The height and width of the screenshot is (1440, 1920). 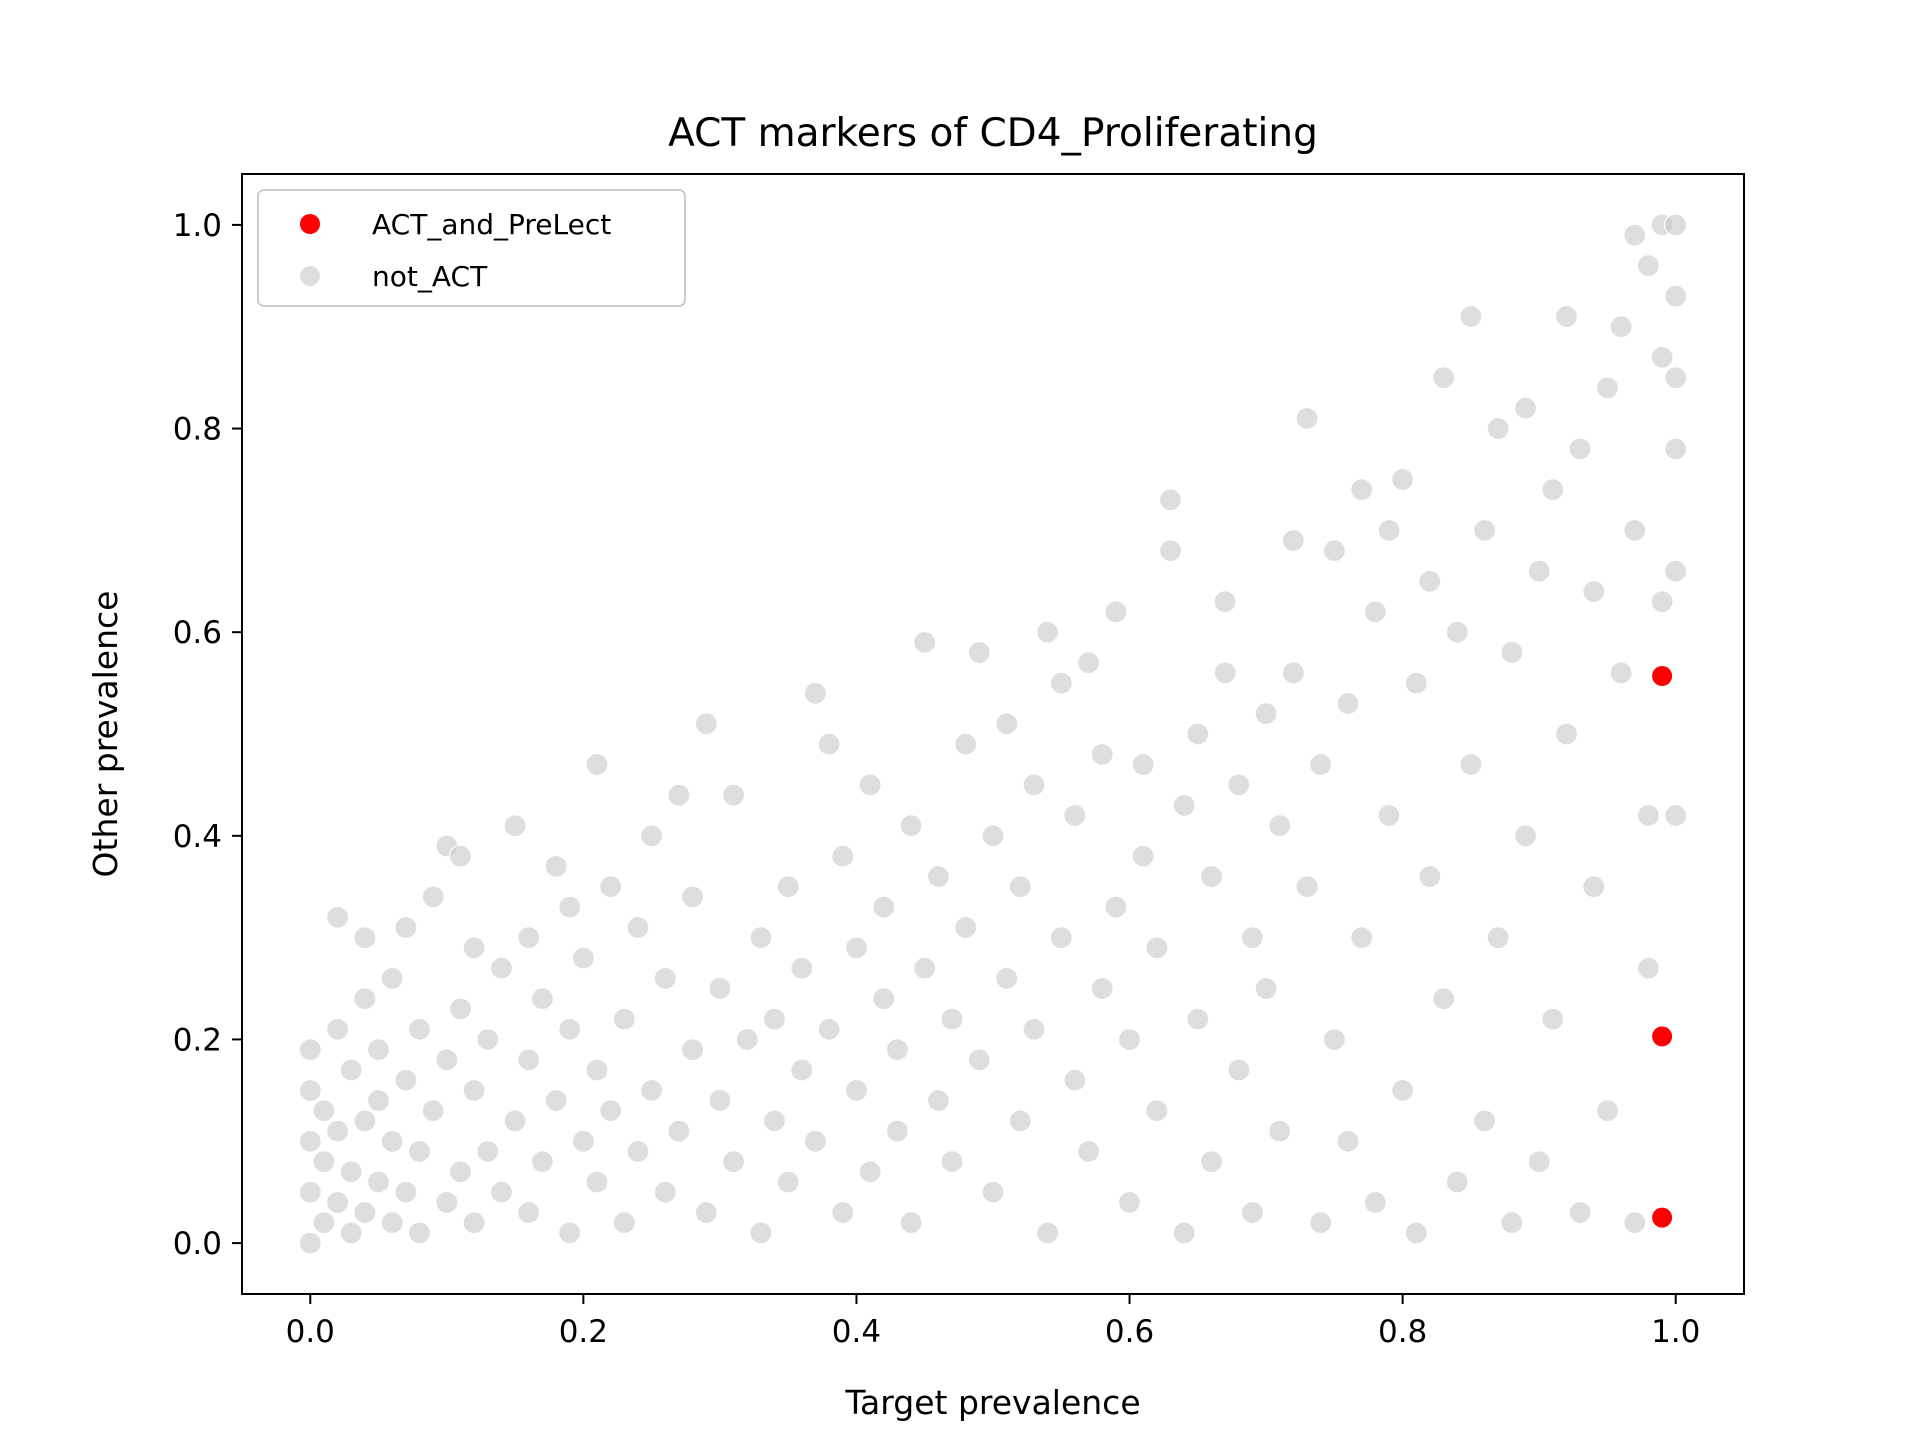 What do you see at coordinates (1662, 676) in the screenshot?
I see `act-and-prelect-point` at bounding box center [1662, 676].